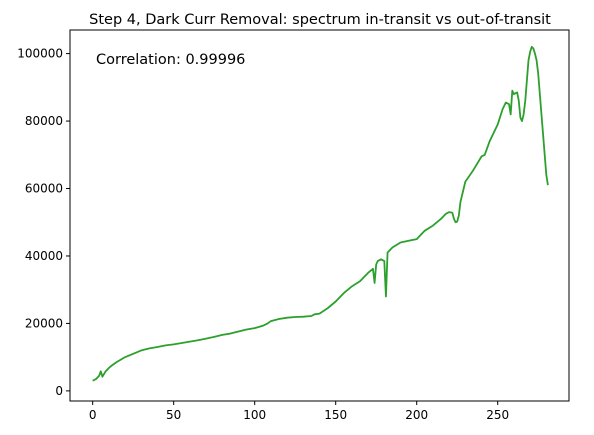 This screenshot has width=594, height=435. Describe the element at coordinates (173, 415) in the screenshot. I see `x-tick-label: 50` at that location.